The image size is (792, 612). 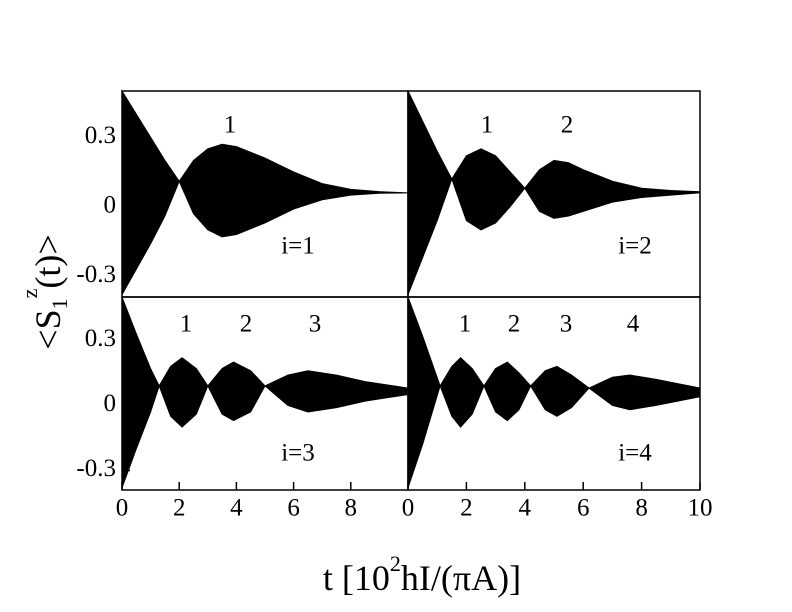 What do you see at coordinates (633, 324) in the screenshot?
I see `peak-label: 4` at bounding box center [633, 324].